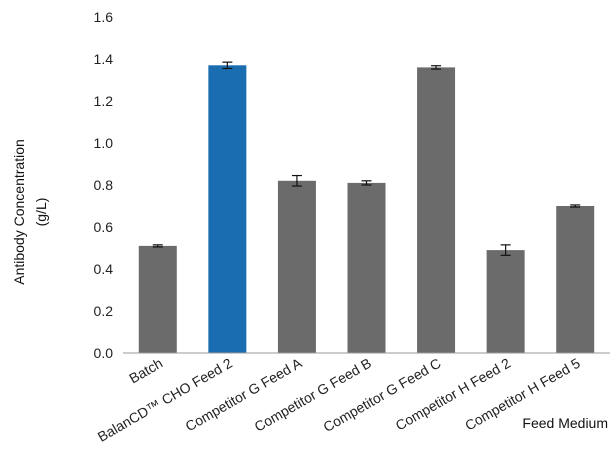  I want to click on y-tick-label: 0.4, so click(104, 269).